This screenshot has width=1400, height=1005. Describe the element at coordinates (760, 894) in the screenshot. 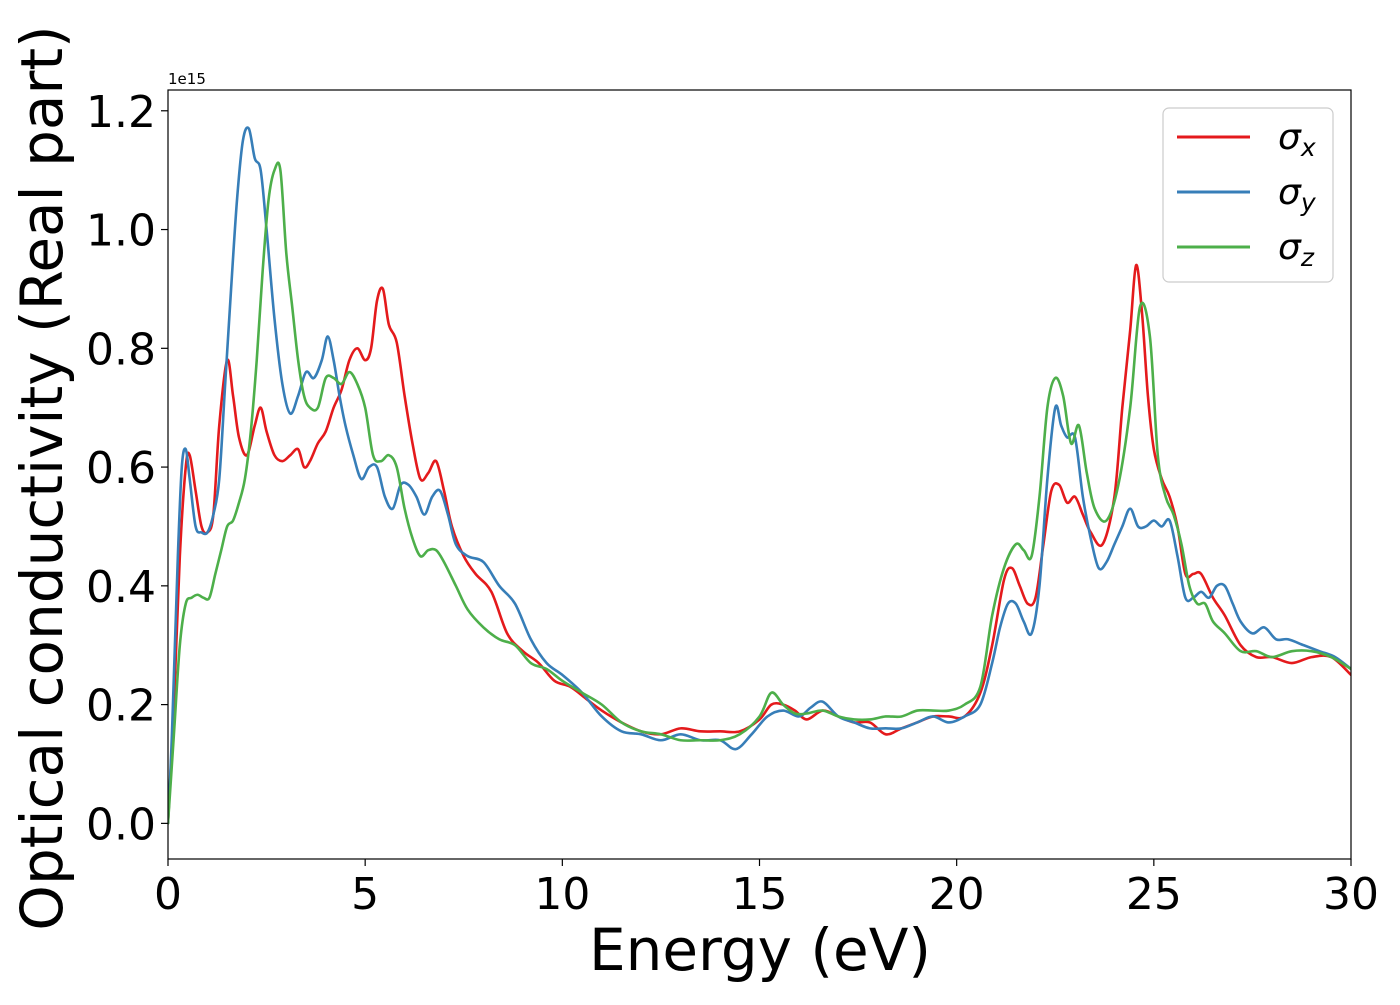

I see `x-tick-label: 15` at that location.